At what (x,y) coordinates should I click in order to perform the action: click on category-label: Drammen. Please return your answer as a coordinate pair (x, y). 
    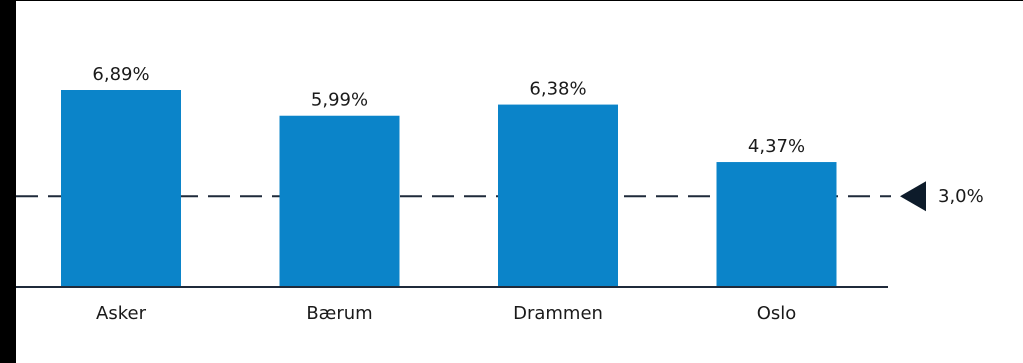
    Looking at the image, I should click on (558, 313).